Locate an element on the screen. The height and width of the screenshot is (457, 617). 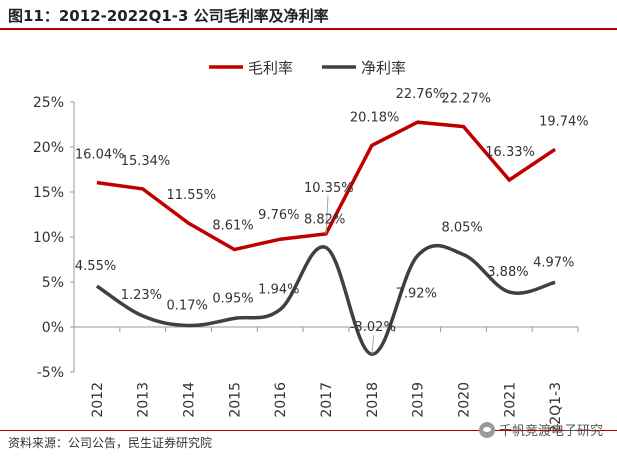
data-label-gross-margin: 9.76% is located at coordinates (278, 215).